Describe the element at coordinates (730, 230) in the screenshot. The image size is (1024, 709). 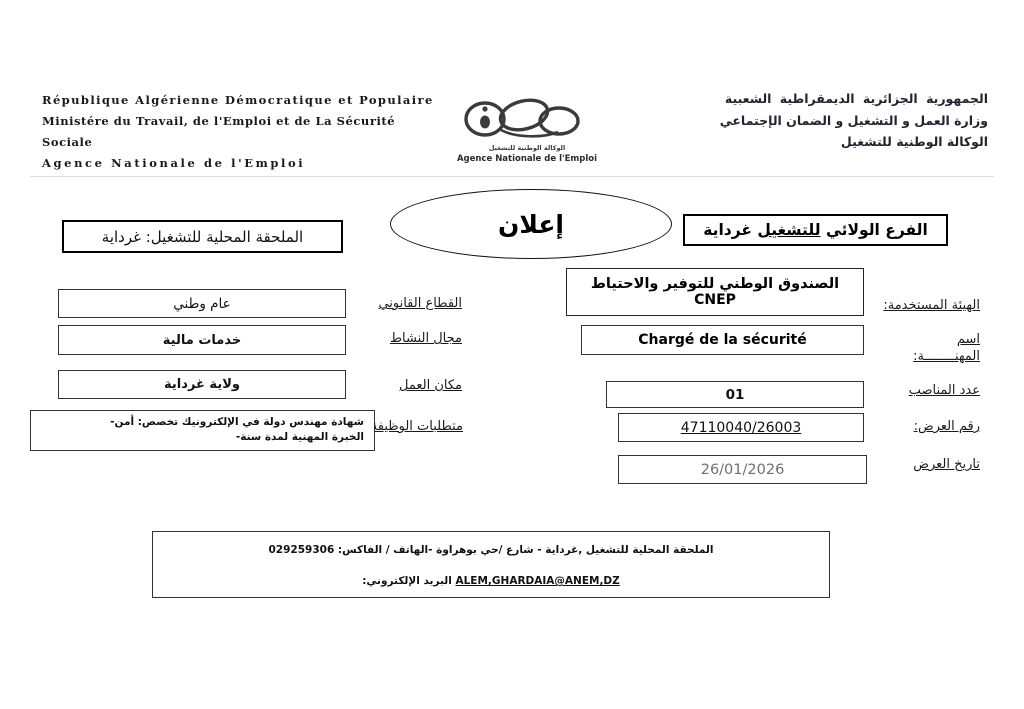
I see `regional-branch-suffix: غرداية` at that location.